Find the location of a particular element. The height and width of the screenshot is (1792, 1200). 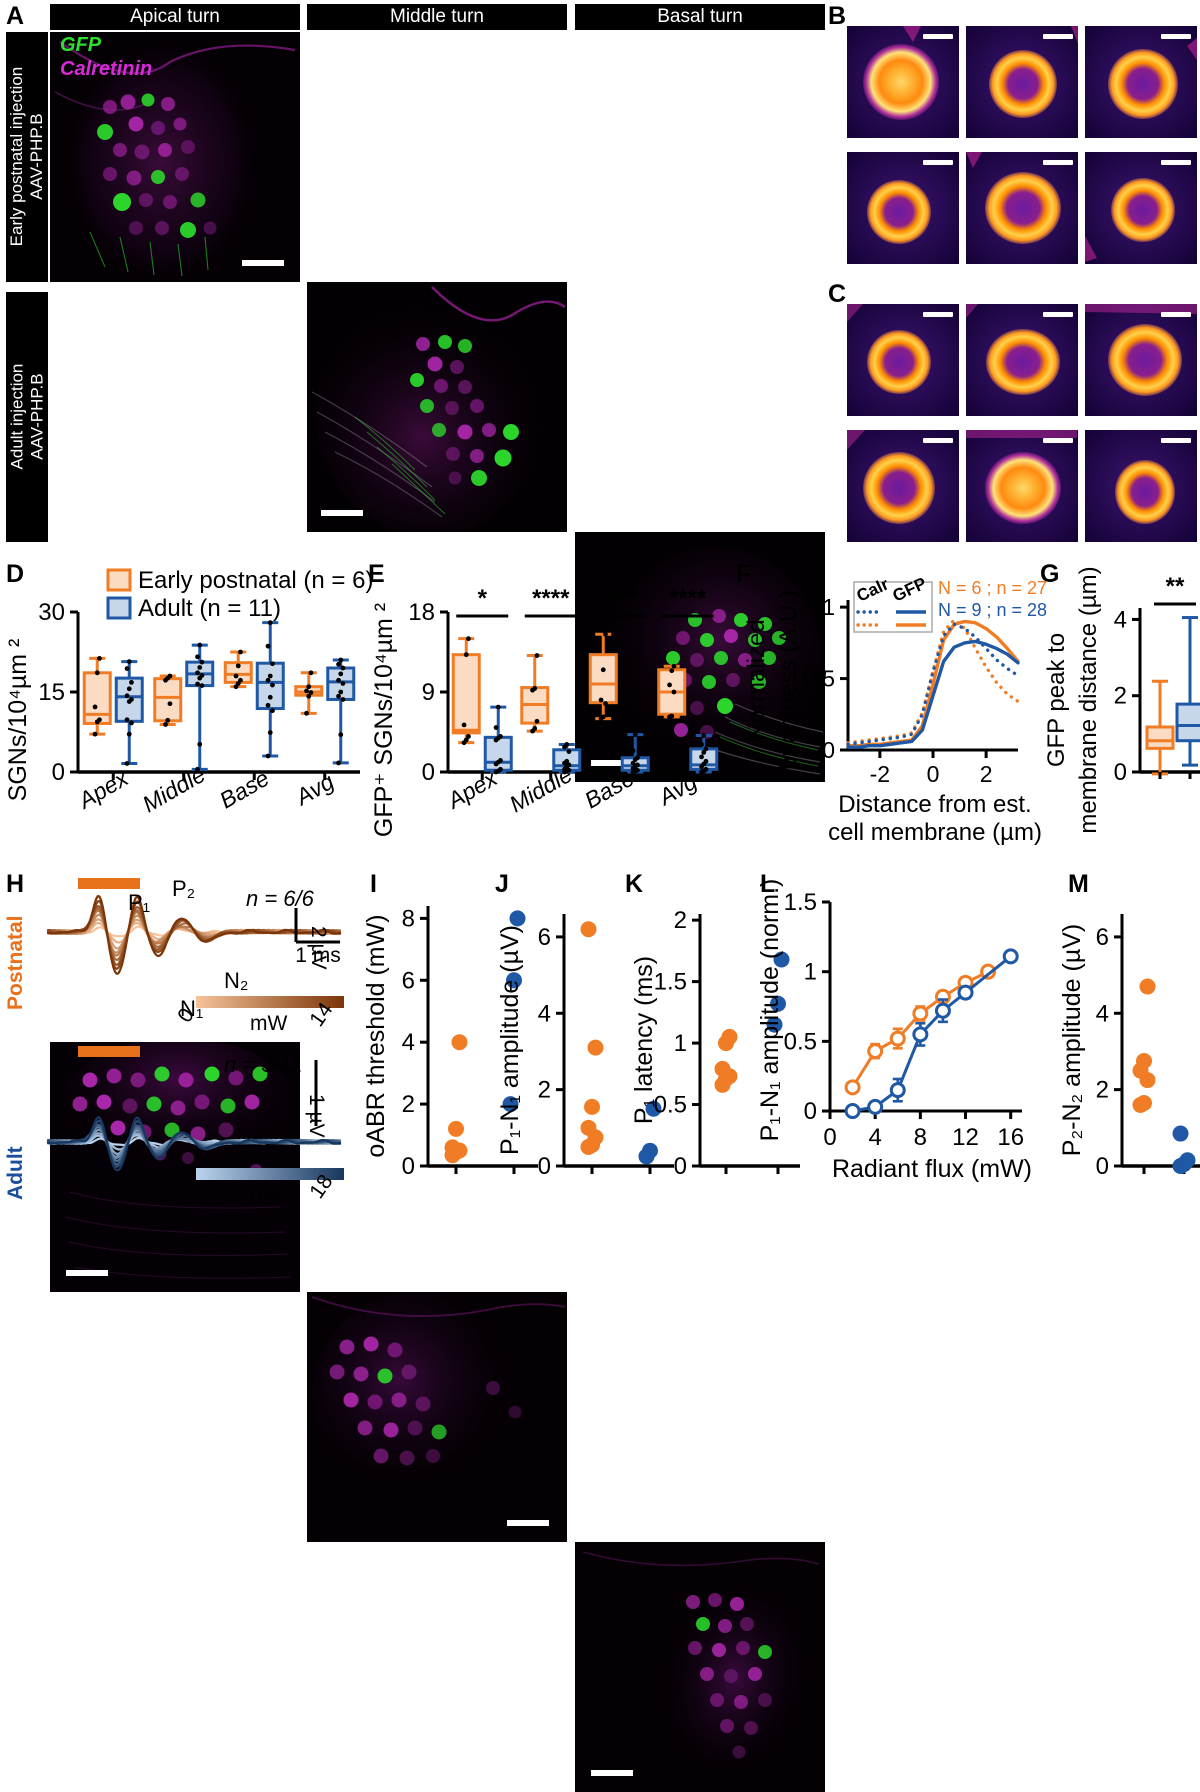

legend-box is located at coordinates (893, 607).